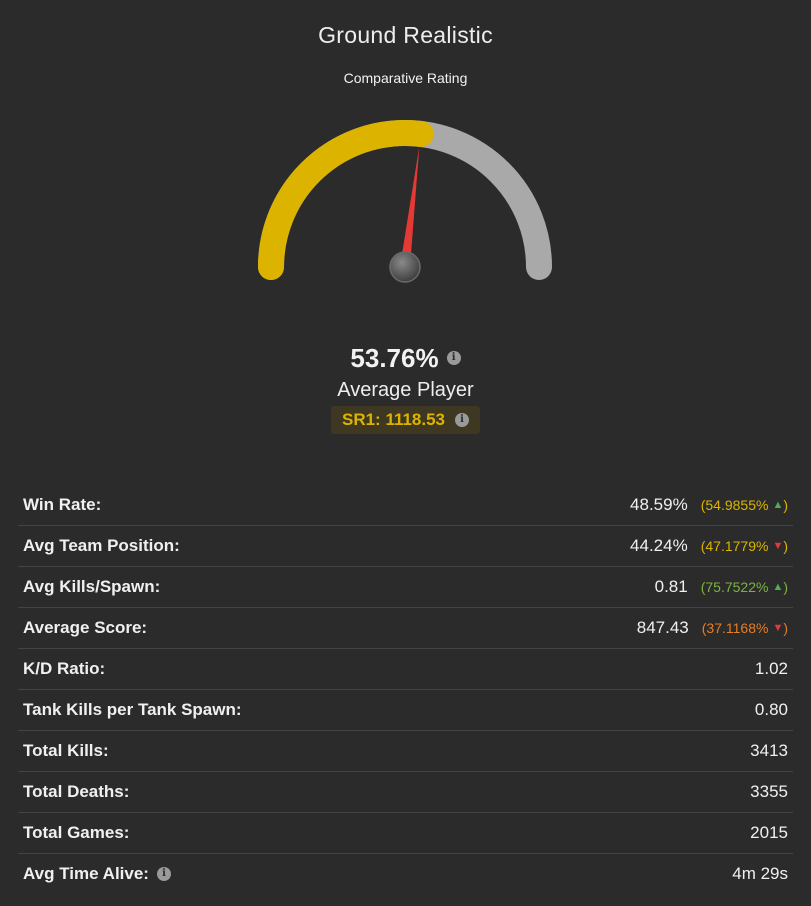 This screenshot has width=811, height=906. Describe the element at coordinates (410, 206) in the screenshot. I see `gauge-needle` at that location.